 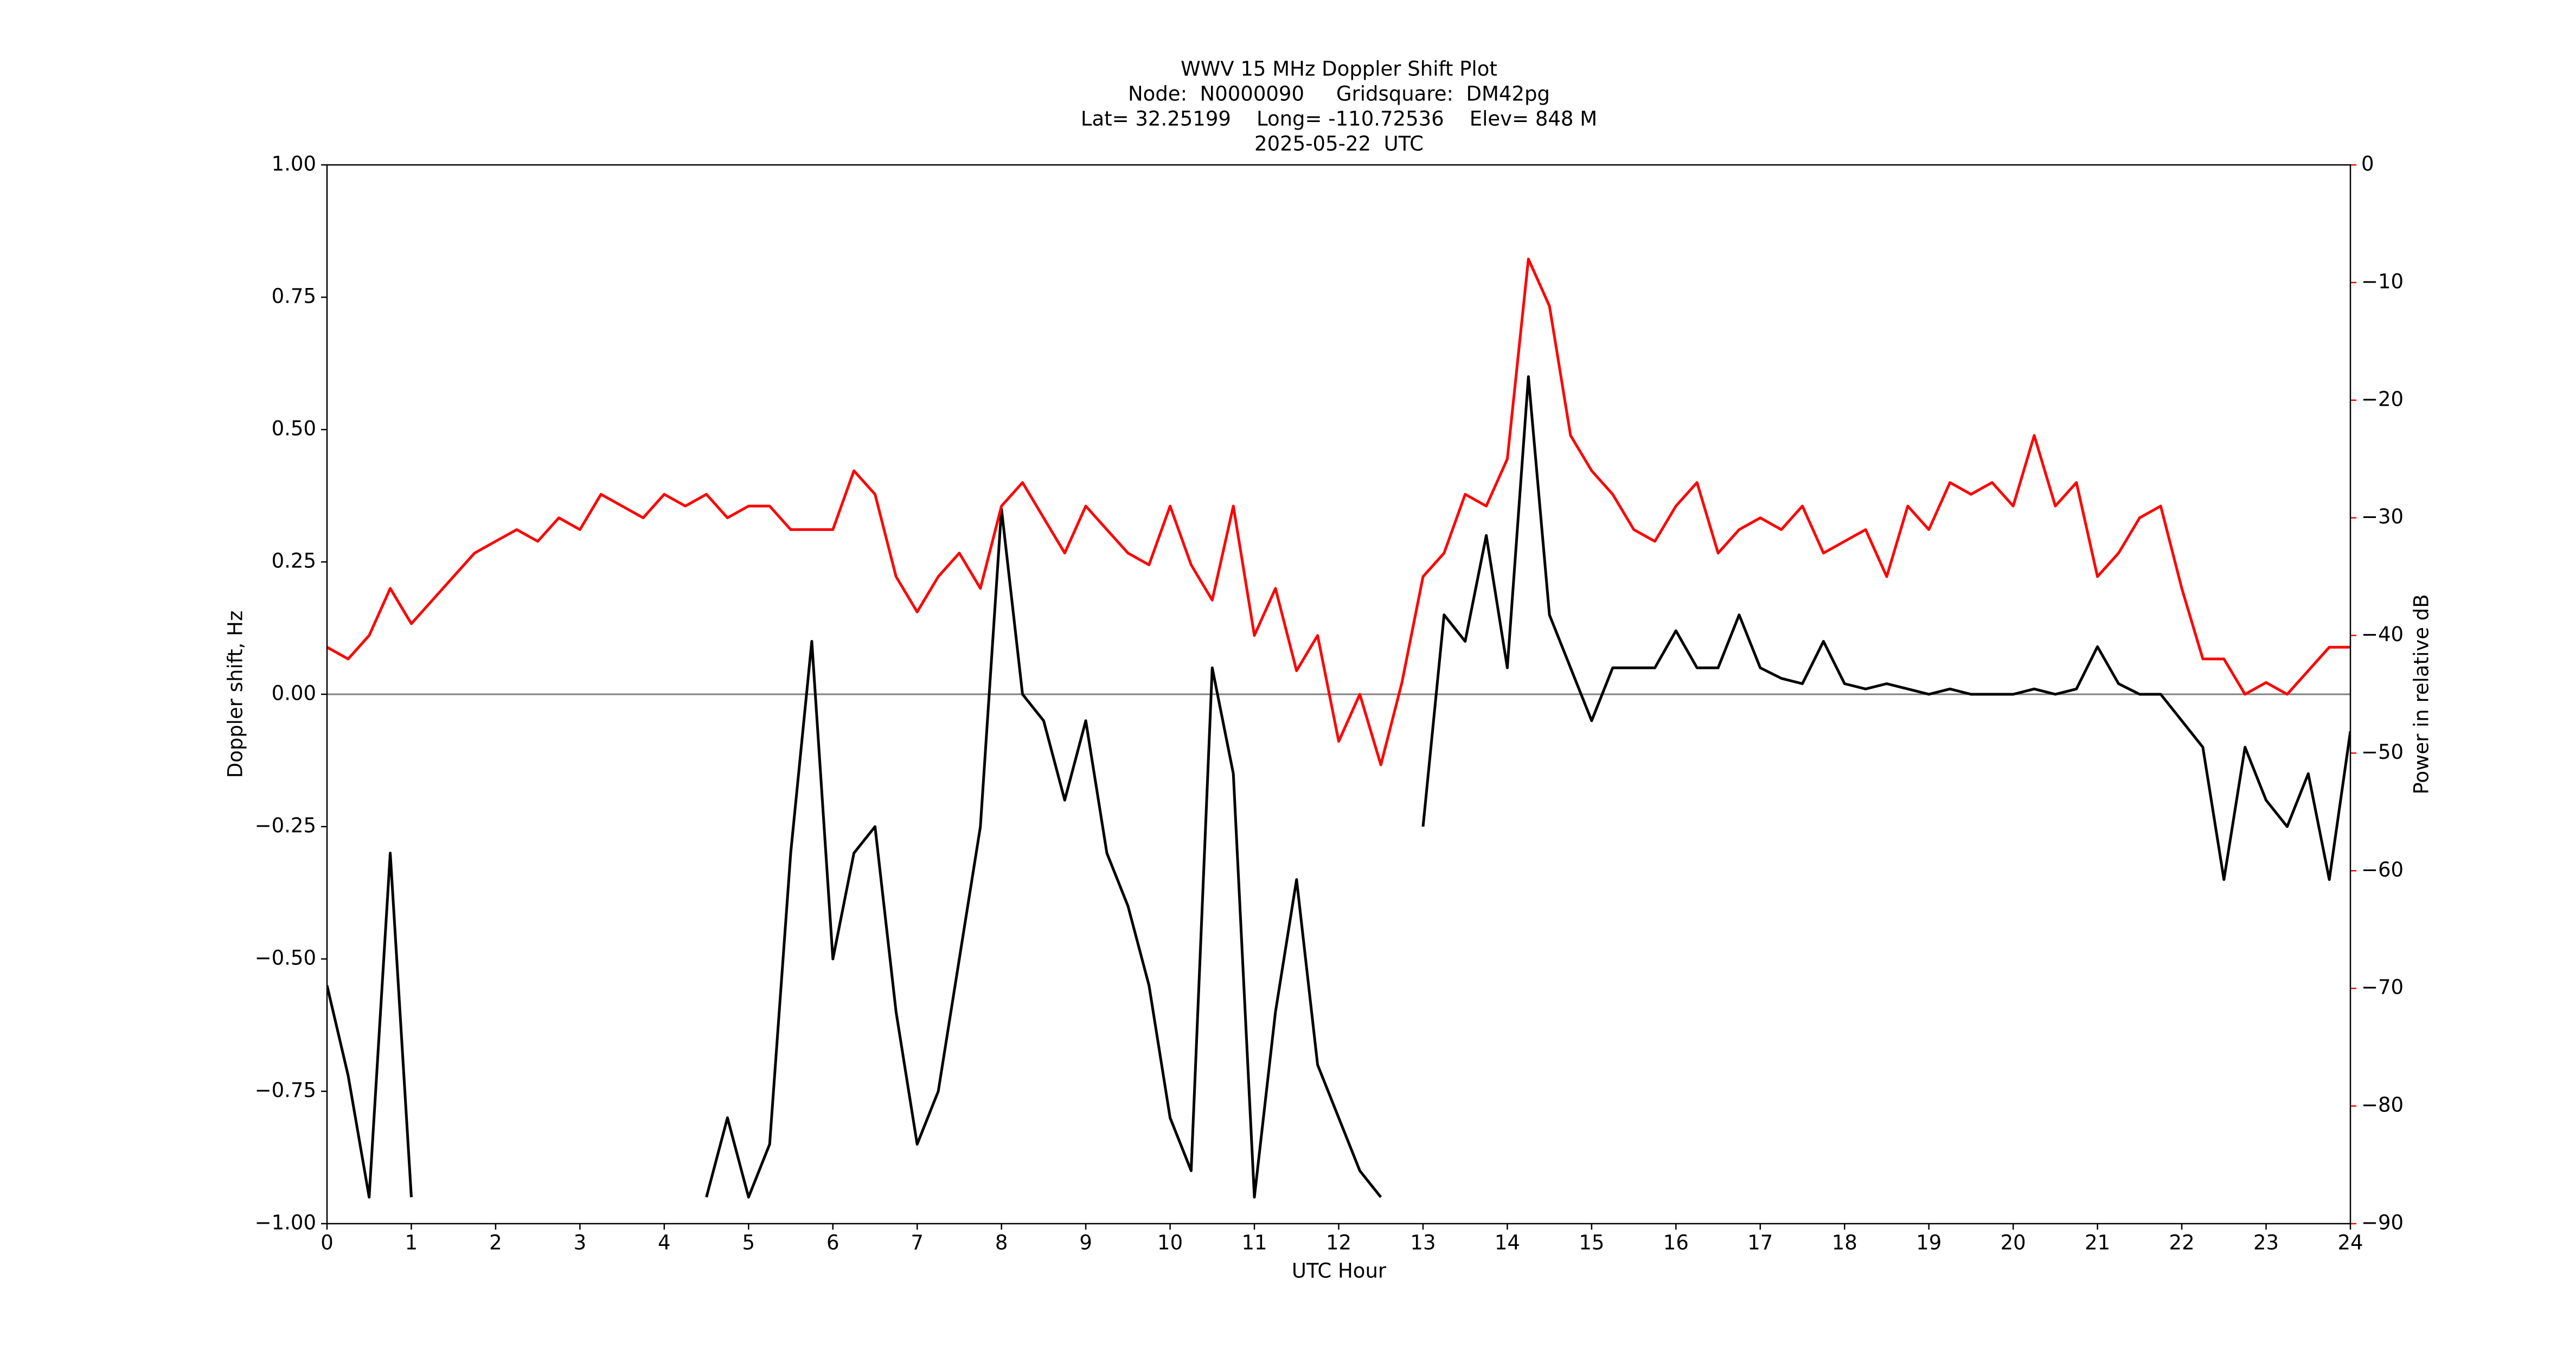 What do you see at coordinates (1676, 1243) in the screenshot?
I see `x-tick-label: 16` at bounding box center [1676, 1243].